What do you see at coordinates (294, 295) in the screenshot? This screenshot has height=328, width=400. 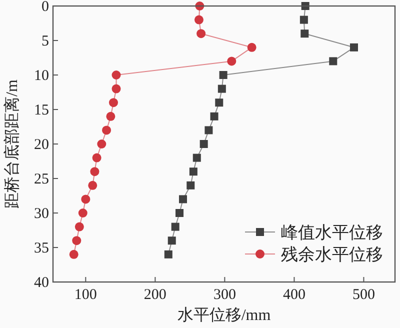 I see `x-tick-label: 400` at bounding box center [294, 295].